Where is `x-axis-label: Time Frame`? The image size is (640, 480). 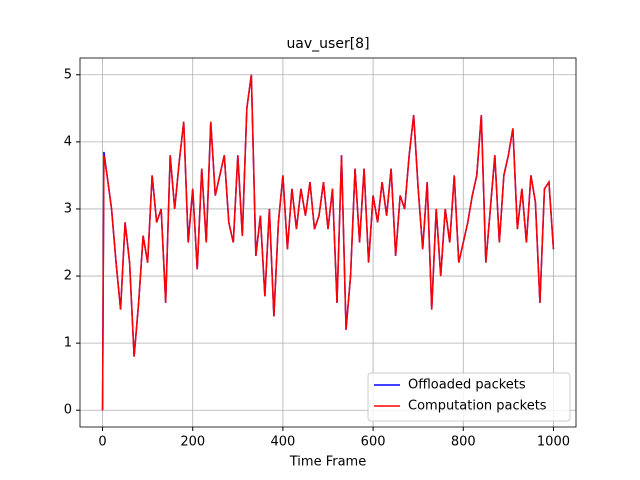
x-axis-label: Time Frame is located at coordinates (327, 462).